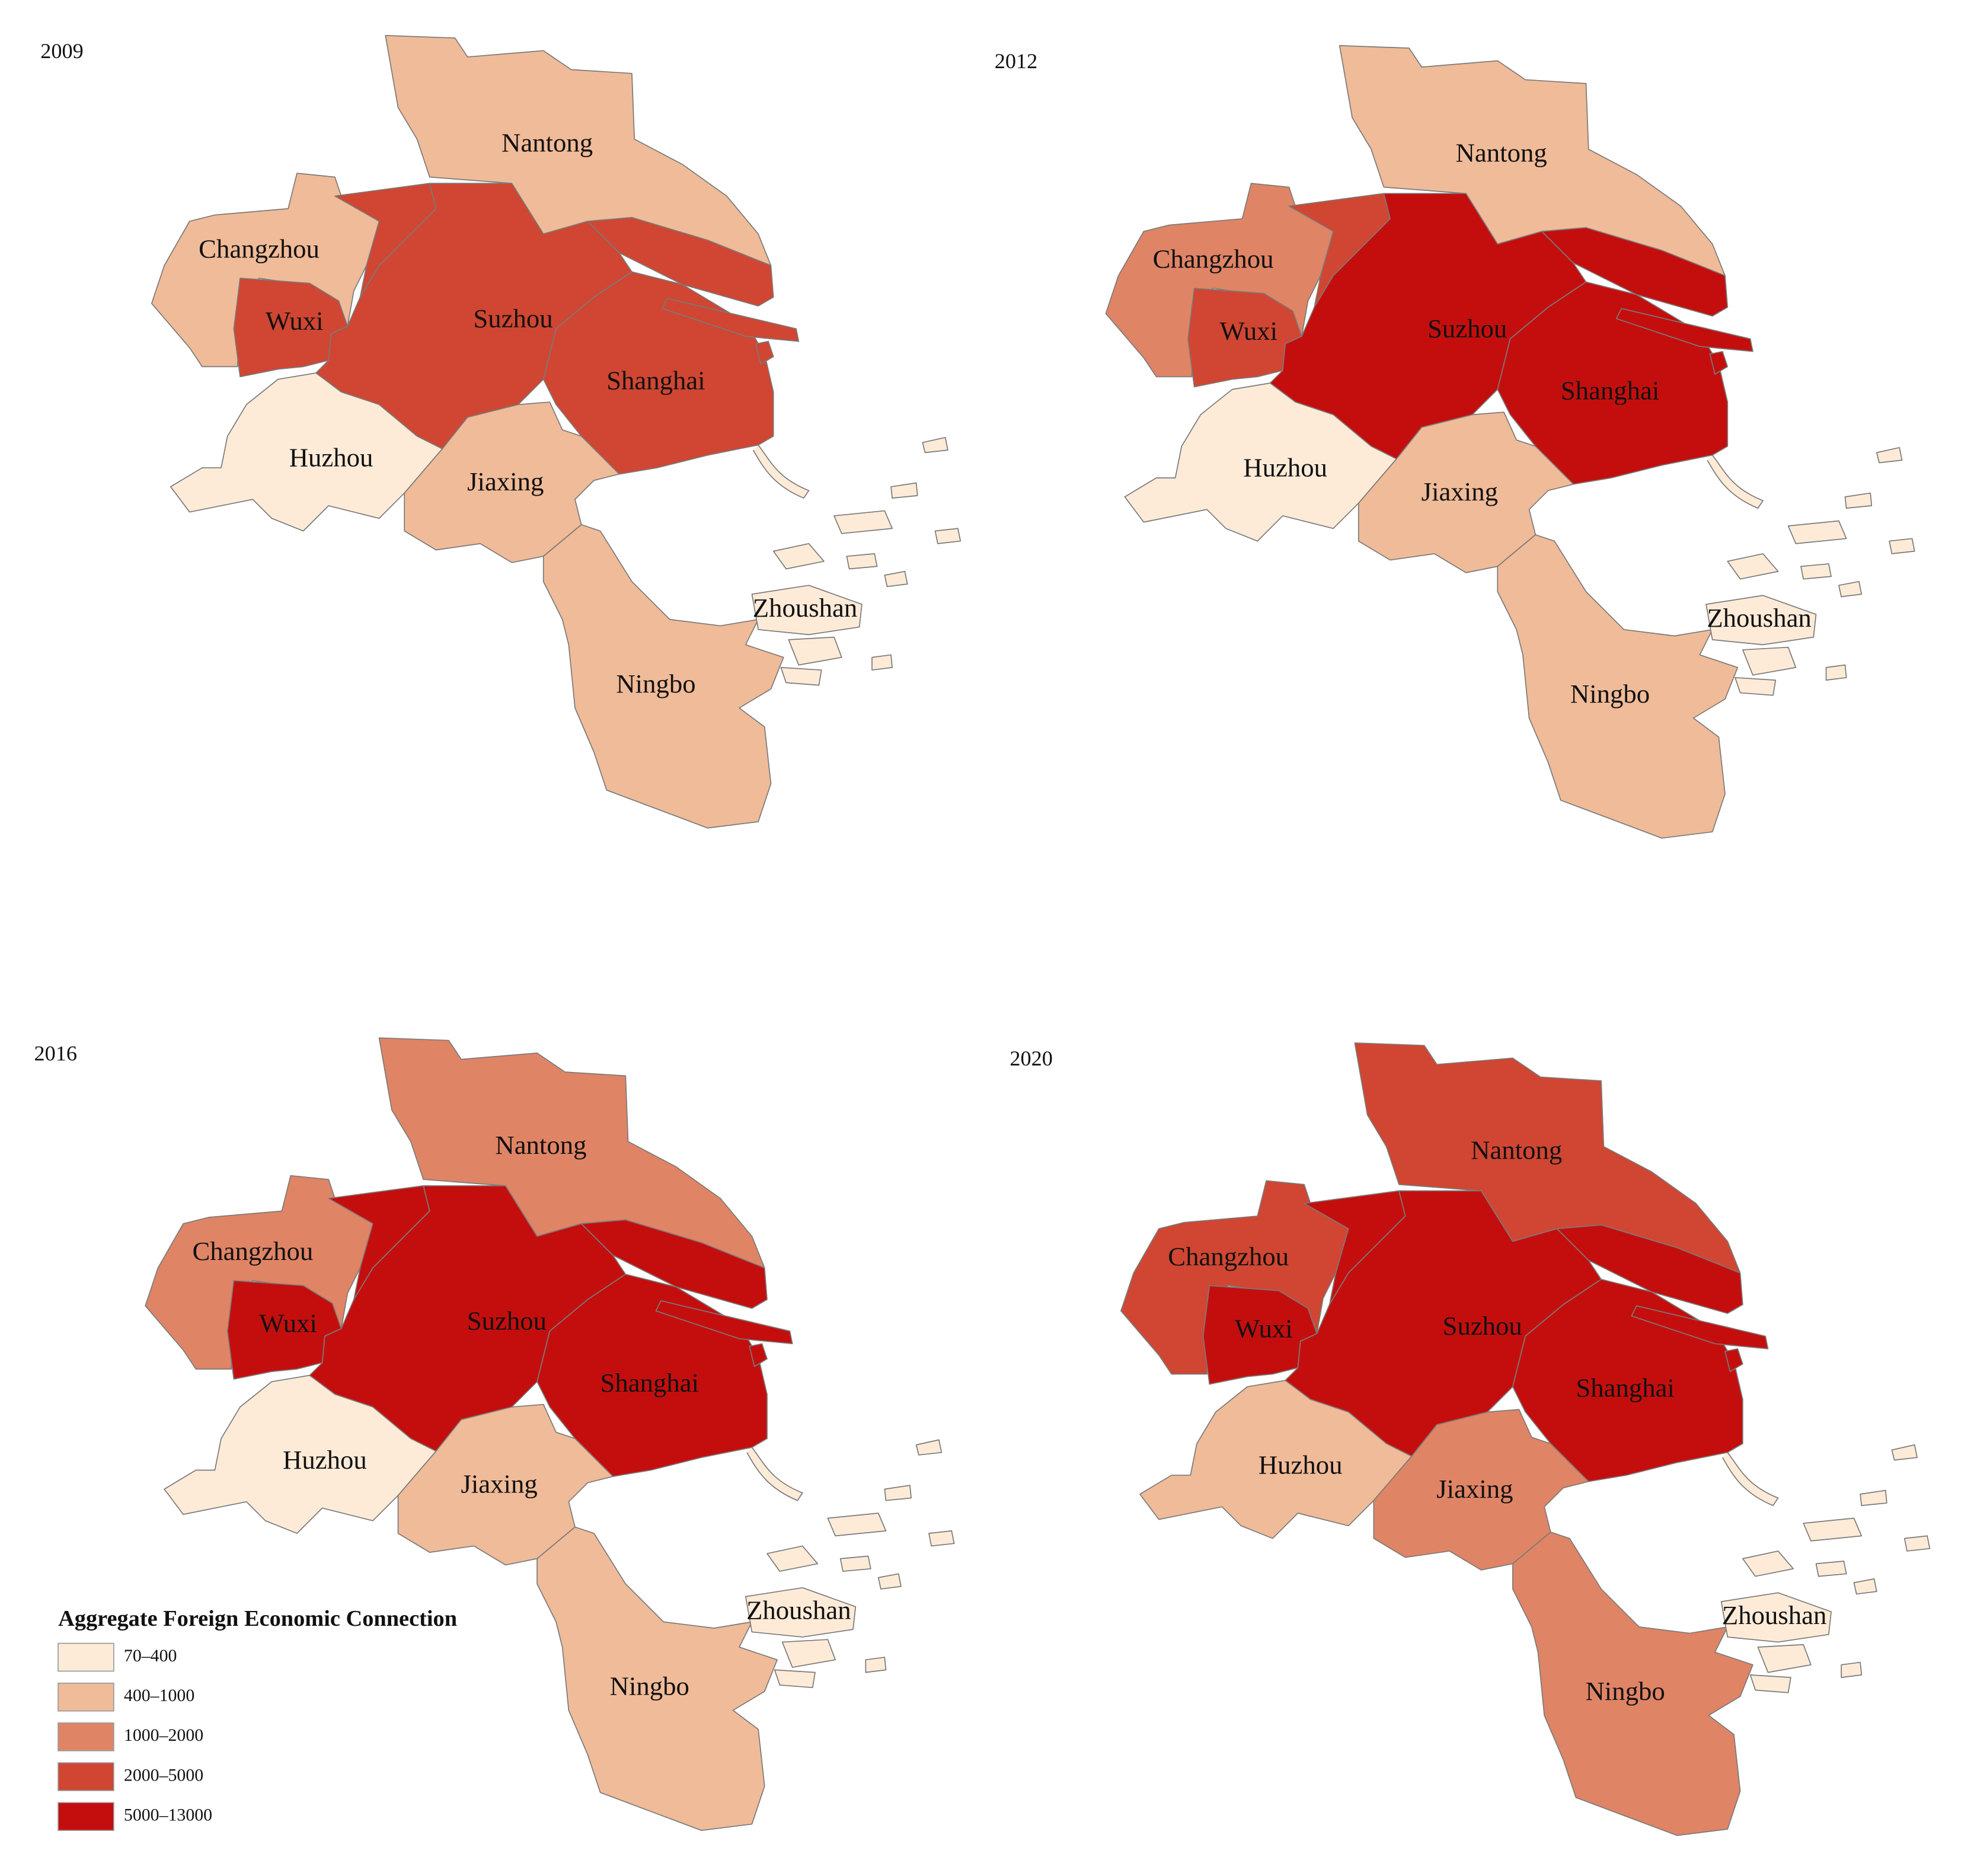 The height and width of the screenshot is (1876, 1974). Describe the element at coordinates (1016, 61) in the screenshot. I see `map-year: 2012` at that location.